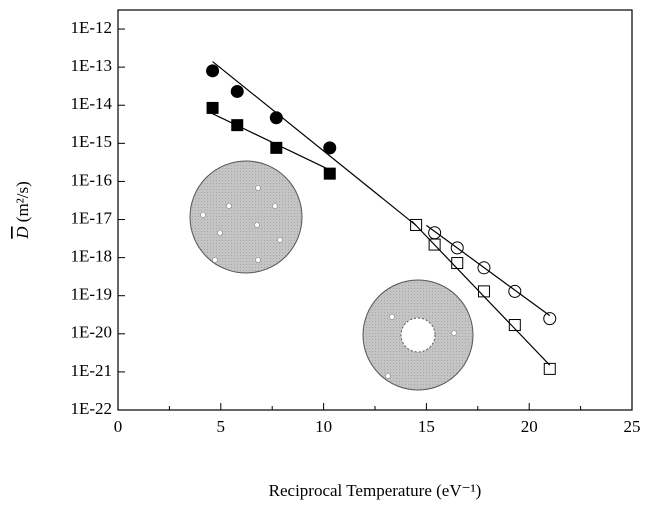  I want to click on y-tick-label: 1E-13, so click(91, 65).